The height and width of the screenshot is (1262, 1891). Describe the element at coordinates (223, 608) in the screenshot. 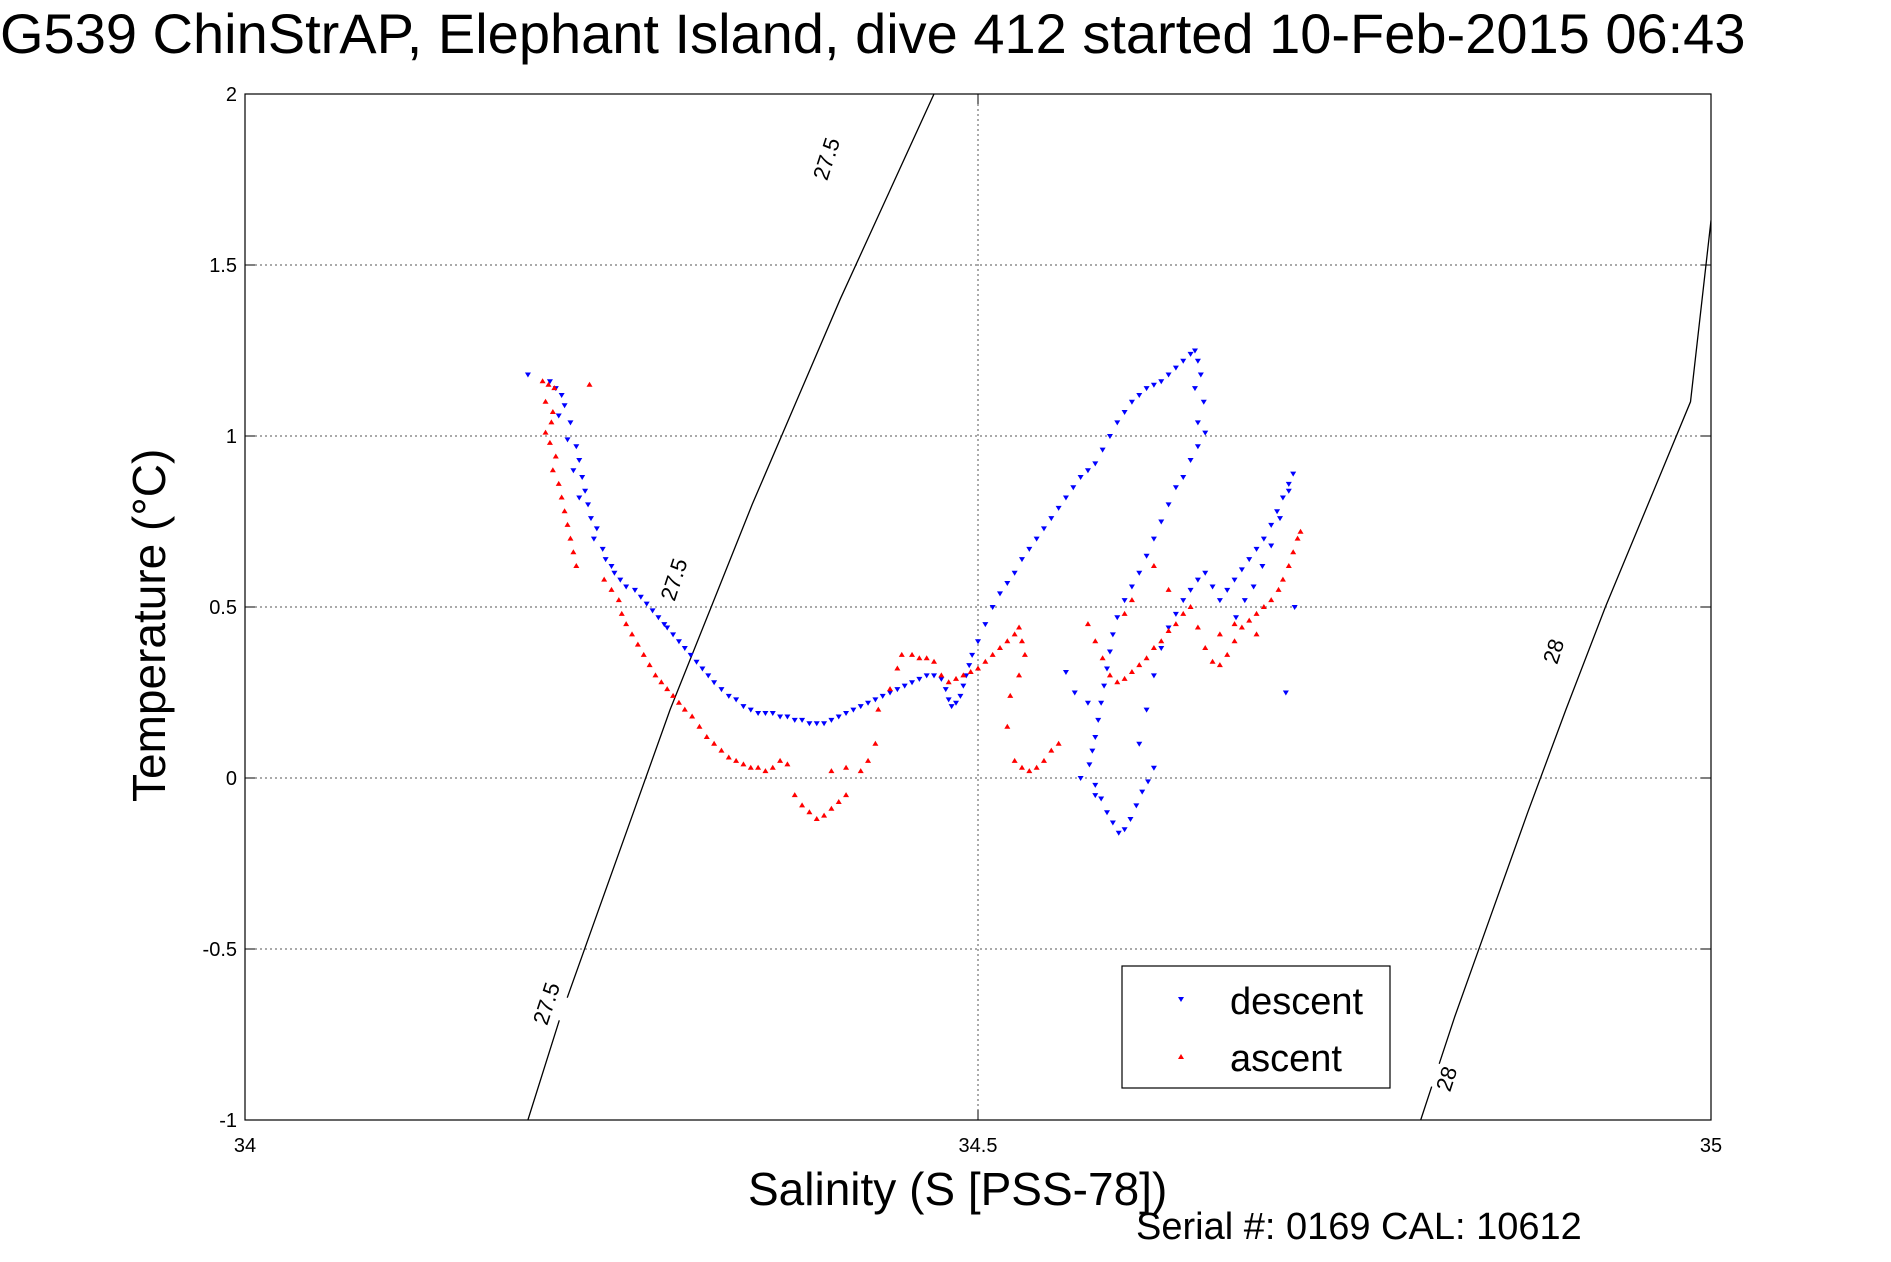

I see `y-tick-label: 0.5` at that location.